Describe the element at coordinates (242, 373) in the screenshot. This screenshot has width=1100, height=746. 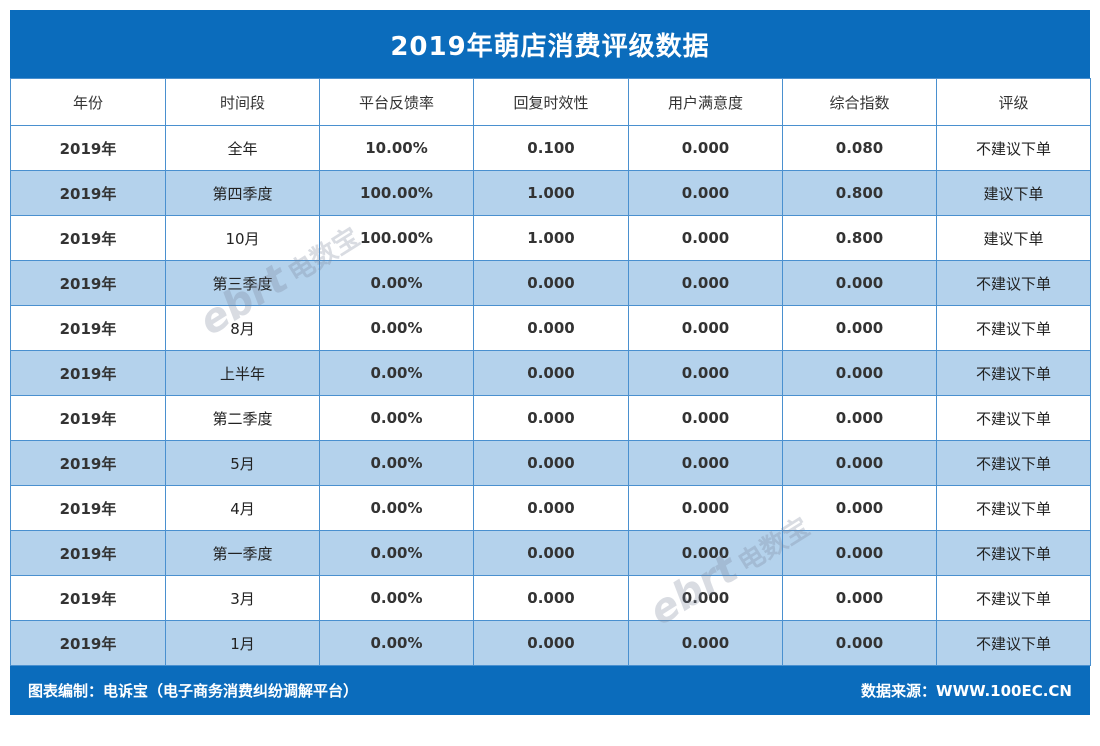
I see `table-cell: 上半年` at that location.